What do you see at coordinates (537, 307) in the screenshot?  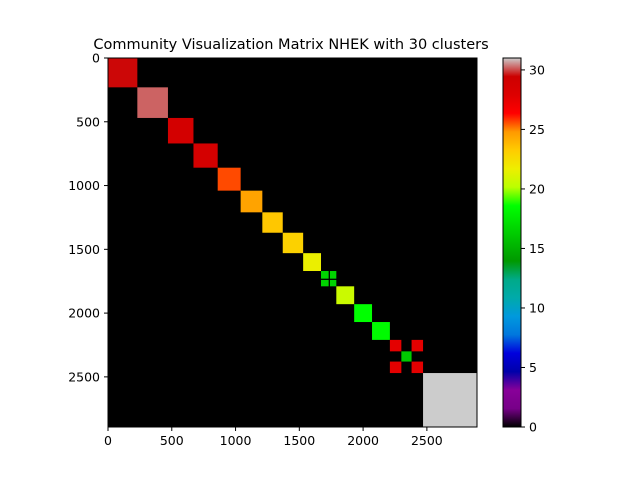 I see `colorbar-tick-label: 10` at bounding box center [537, 307].